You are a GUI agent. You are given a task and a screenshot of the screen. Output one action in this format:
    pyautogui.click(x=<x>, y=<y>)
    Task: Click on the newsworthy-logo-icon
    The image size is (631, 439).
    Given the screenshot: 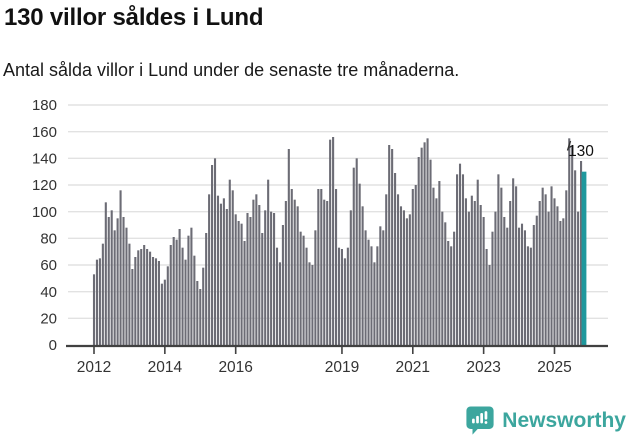 What is the action you would take?
    pyautogui.click(x=480, y=420)
    